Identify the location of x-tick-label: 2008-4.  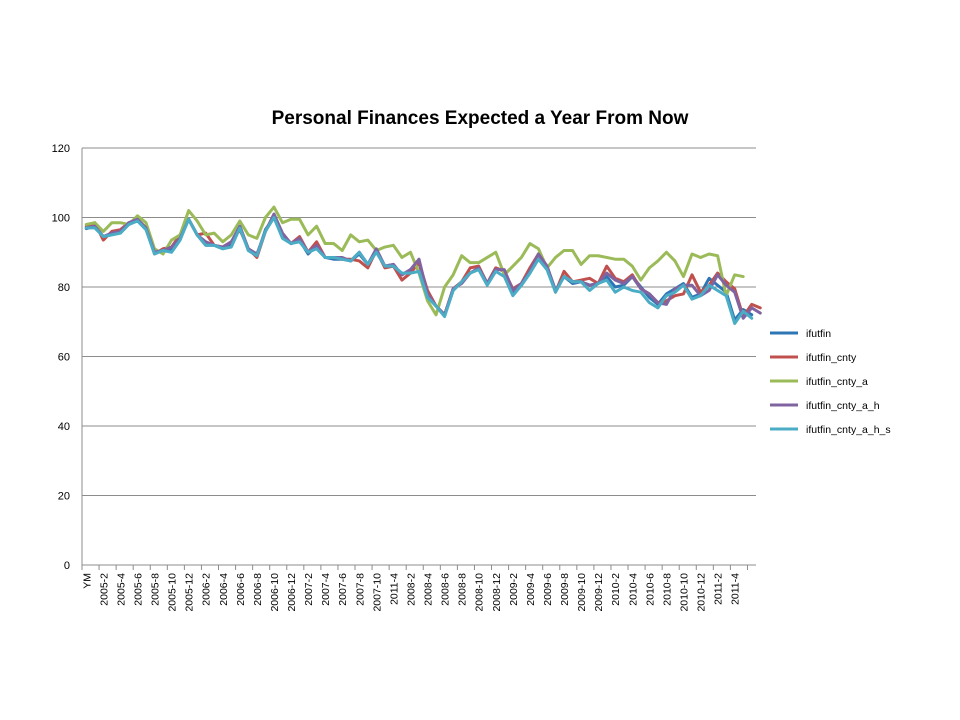
(429, 589).